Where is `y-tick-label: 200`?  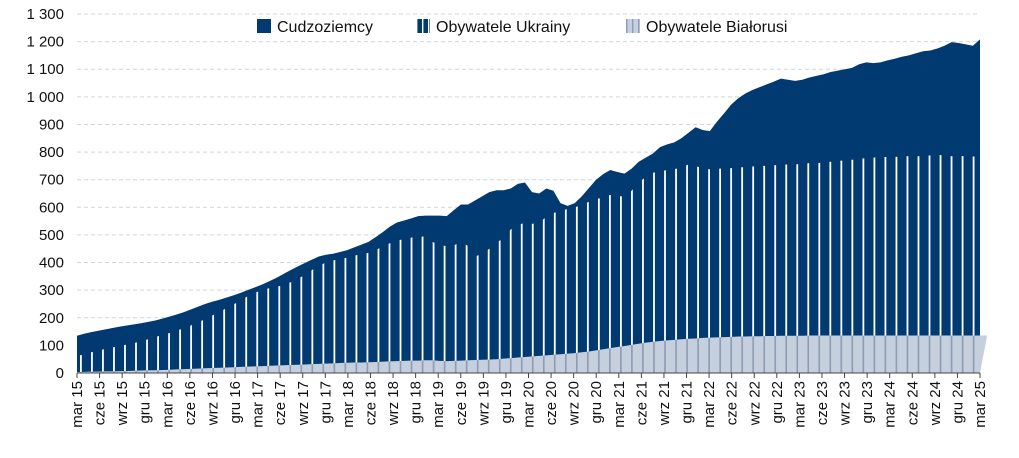
y-tick-label: 200 is located at coordinates (51, 318).